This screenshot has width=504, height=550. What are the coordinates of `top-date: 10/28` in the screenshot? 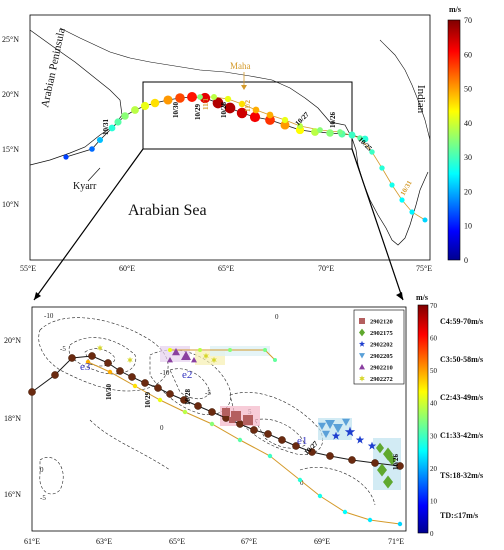 It's located at (224, 110).